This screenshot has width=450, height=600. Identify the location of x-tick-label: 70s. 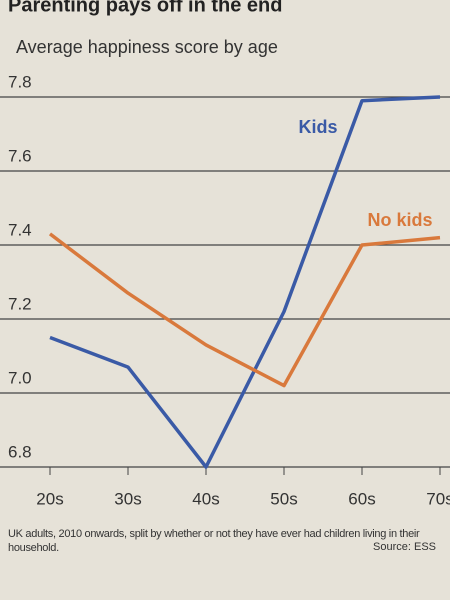
(438, 498).